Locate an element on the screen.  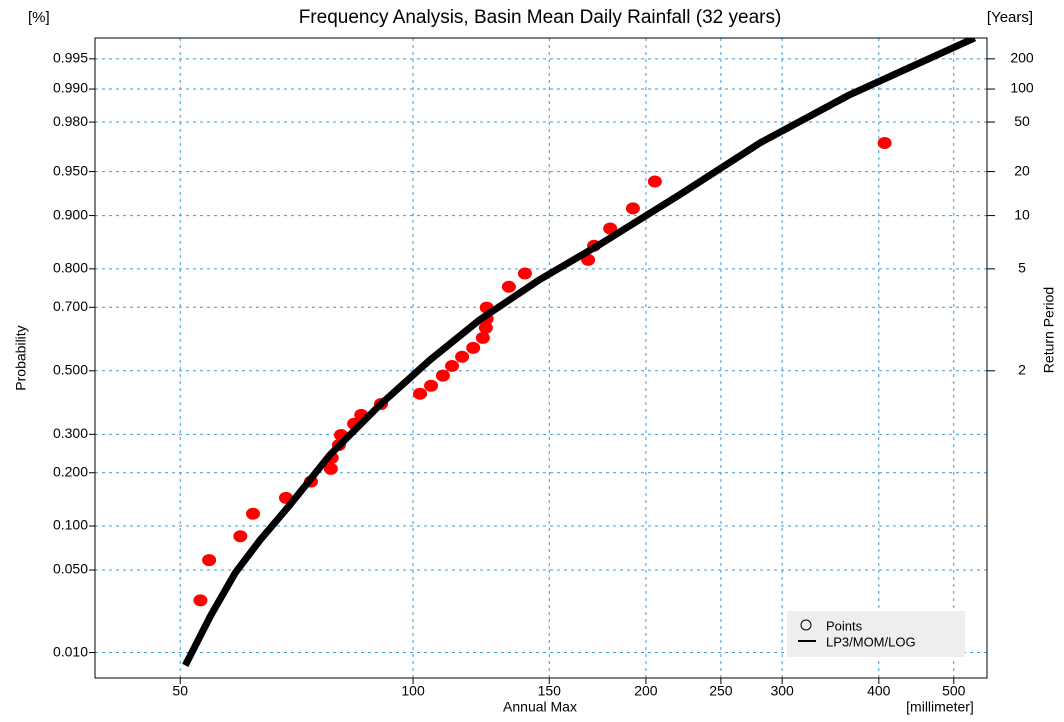
y-tick-label: 0.800 is located at coordinates (70, 268).